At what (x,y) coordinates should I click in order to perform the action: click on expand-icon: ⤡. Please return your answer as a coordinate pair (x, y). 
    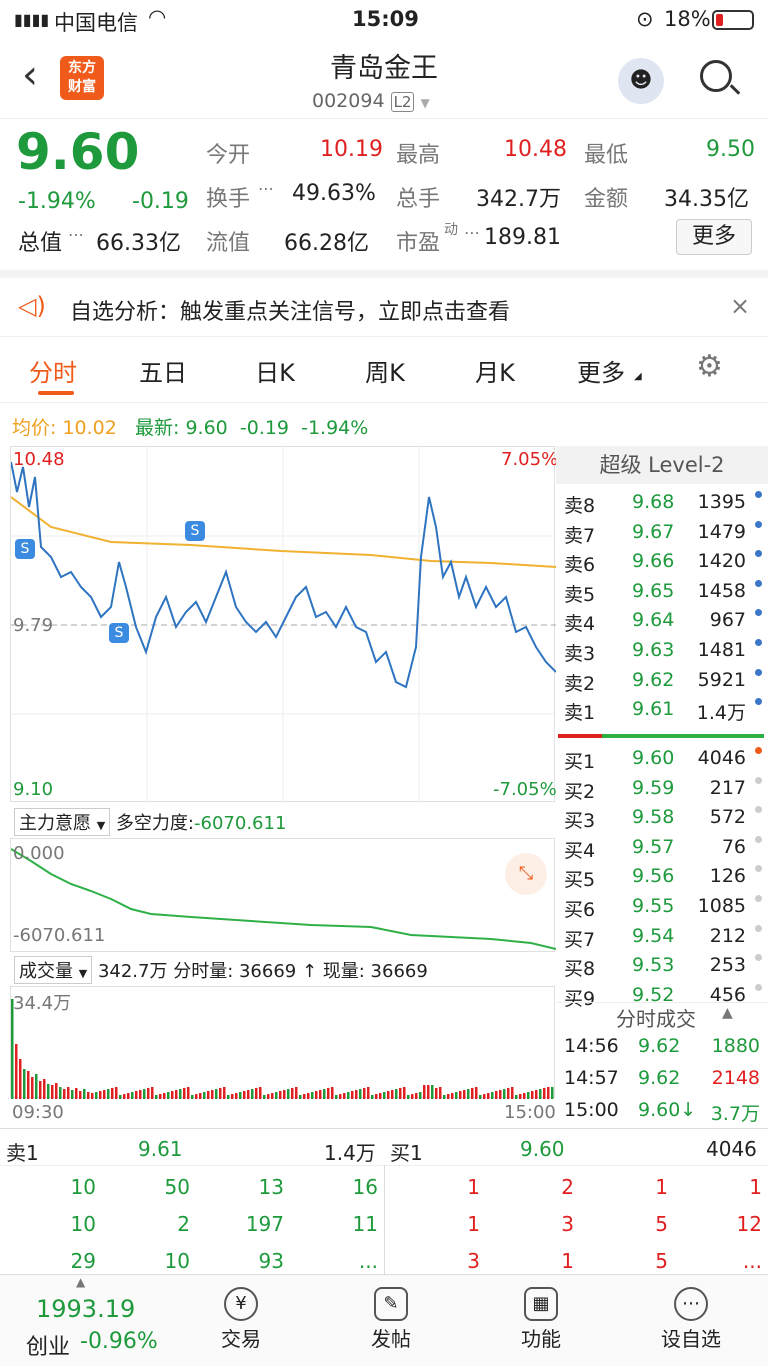
    Looking at the image, I should click on (526, 874).